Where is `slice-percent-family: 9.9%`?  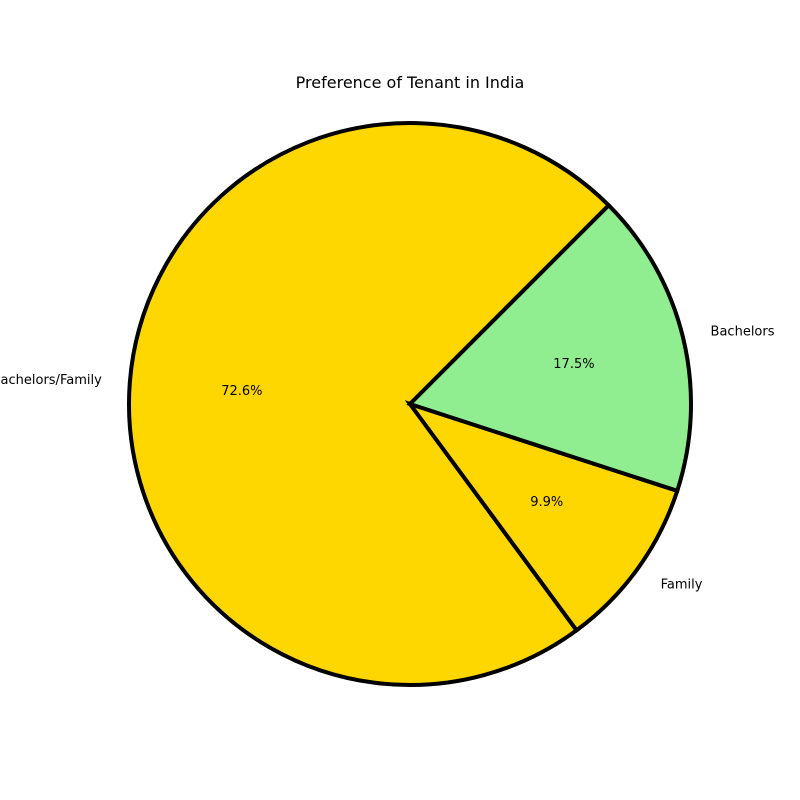
slice-percent-family: 9.9% is located at coordinates (546, 502).